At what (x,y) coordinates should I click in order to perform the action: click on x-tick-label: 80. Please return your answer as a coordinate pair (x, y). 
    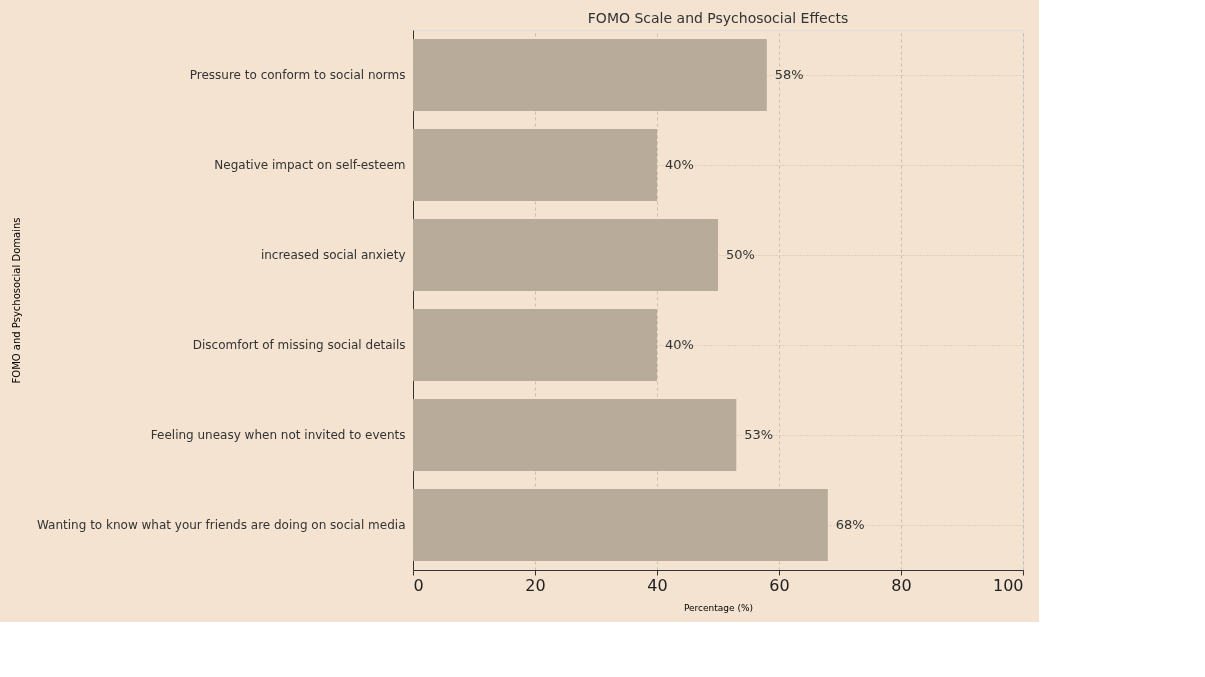
    Looking at the image, I should click on (901, 585).